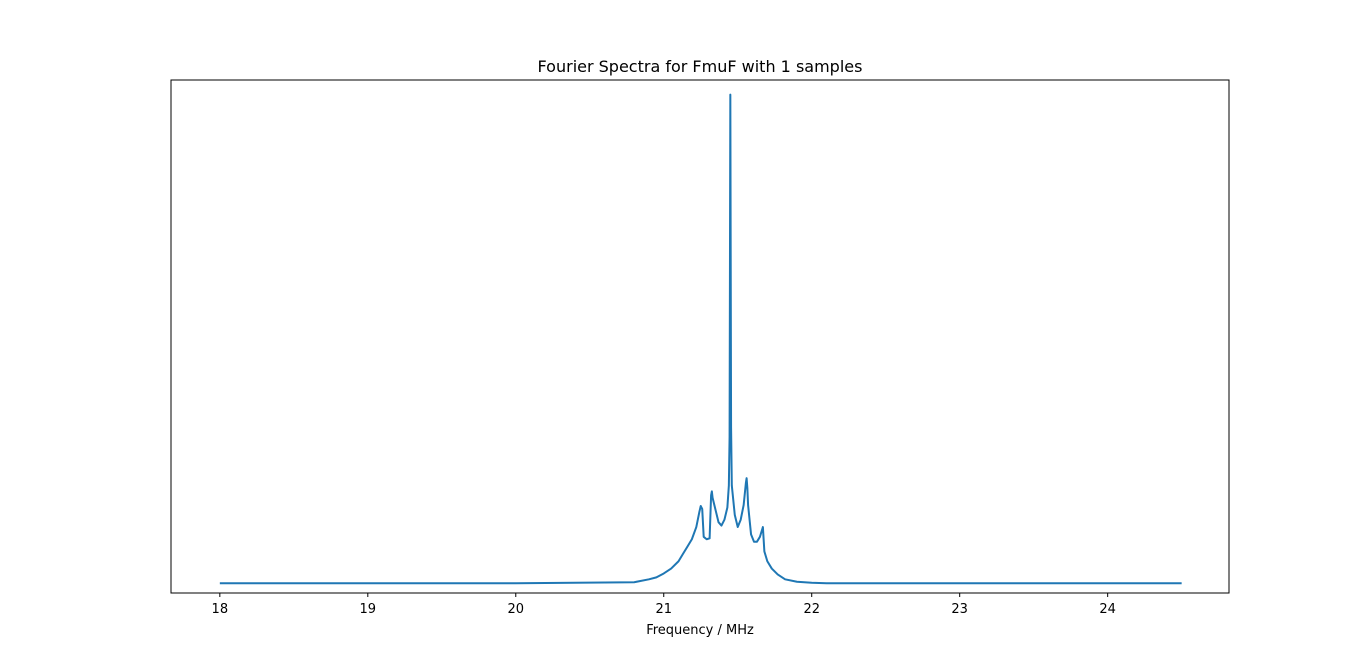  What do you see at coordinates (1107, 609) in the screenshot?
I see `x-tick-label: 24` at bounding box center [1107, 609].